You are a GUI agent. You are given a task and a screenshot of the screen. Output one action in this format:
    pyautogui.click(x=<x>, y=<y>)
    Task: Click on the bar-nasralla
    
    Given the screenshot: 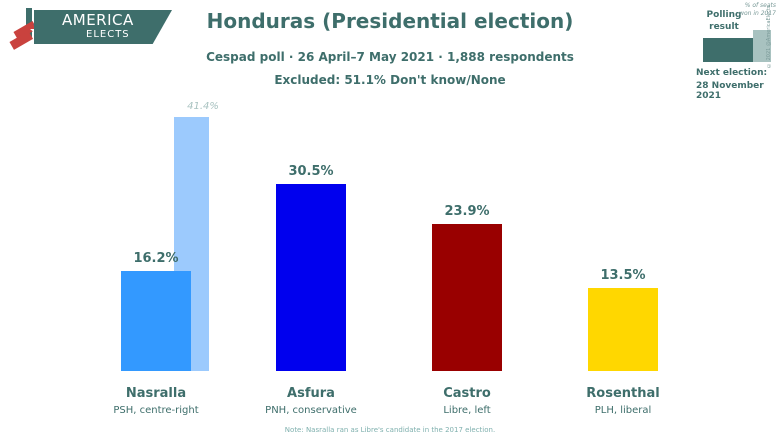 What is the action you would take?
    pyautogui.click(x=156, y=321)
    